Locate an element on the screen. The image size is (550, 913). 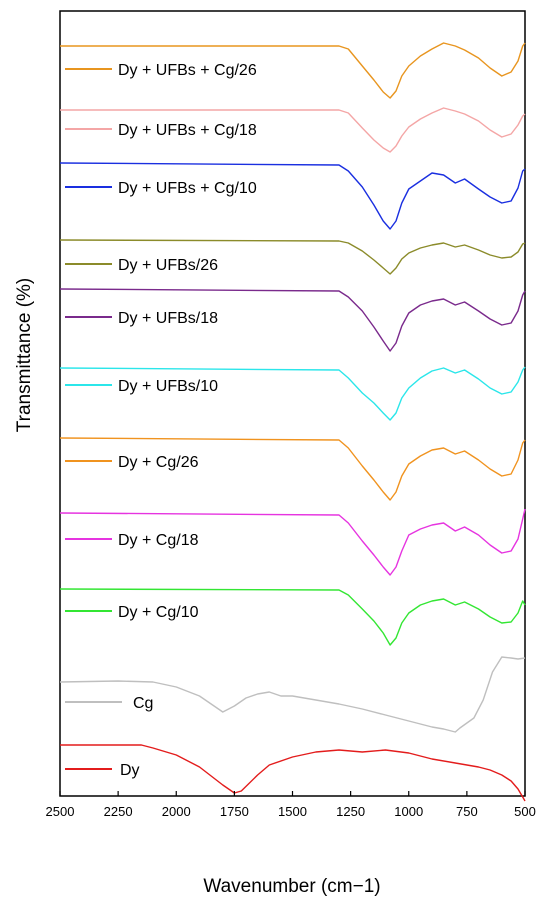
x-tick-label: 750 is located at coordinates (467, 811).